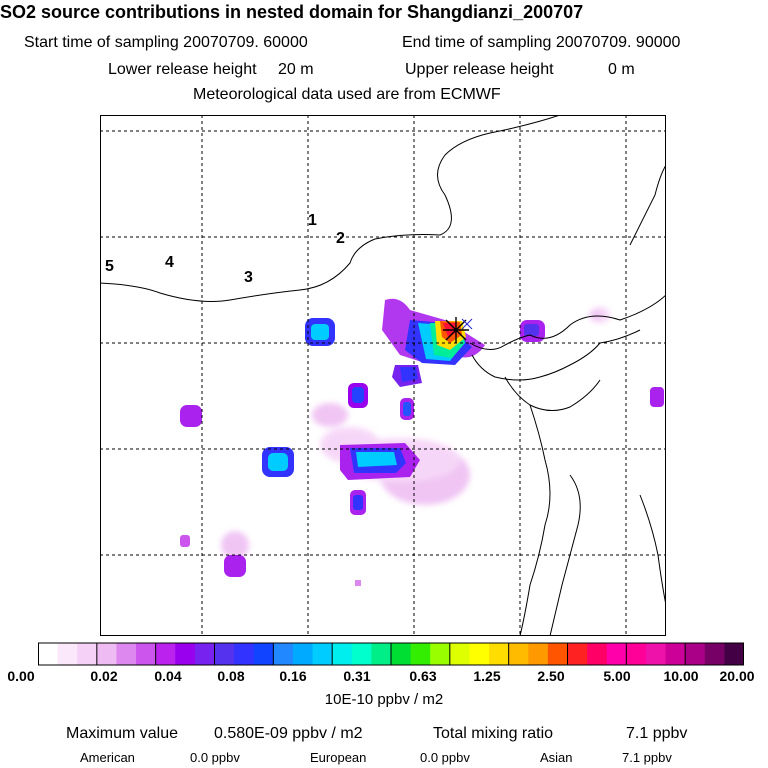  I want to click on max-value-text: 0.580E-09 ppbv / m2, so click(288, 733).